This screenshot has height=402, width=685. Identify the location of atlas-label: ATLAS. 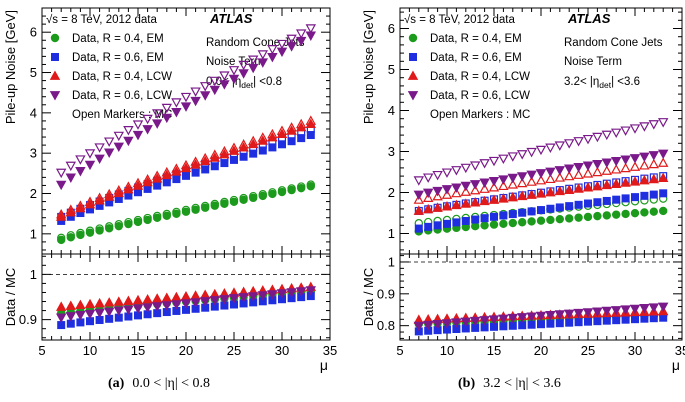
(231, 18).